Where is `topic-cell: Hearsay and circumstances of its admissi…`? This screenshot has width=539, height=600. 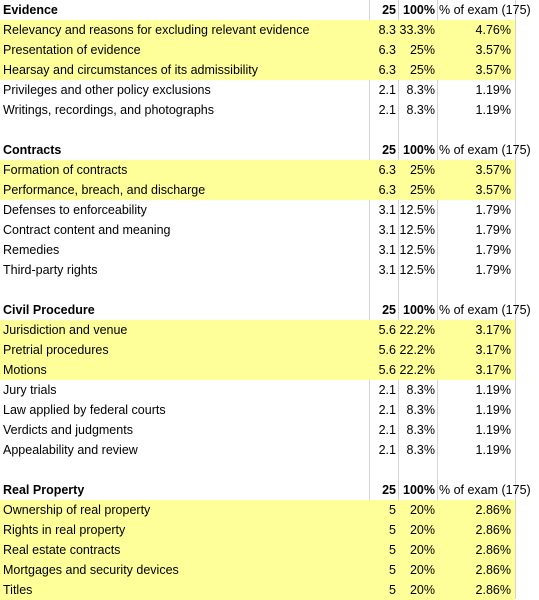 topic-cell: Hearsay and circumstances of its admissi… is located at coordinates (184, 70).